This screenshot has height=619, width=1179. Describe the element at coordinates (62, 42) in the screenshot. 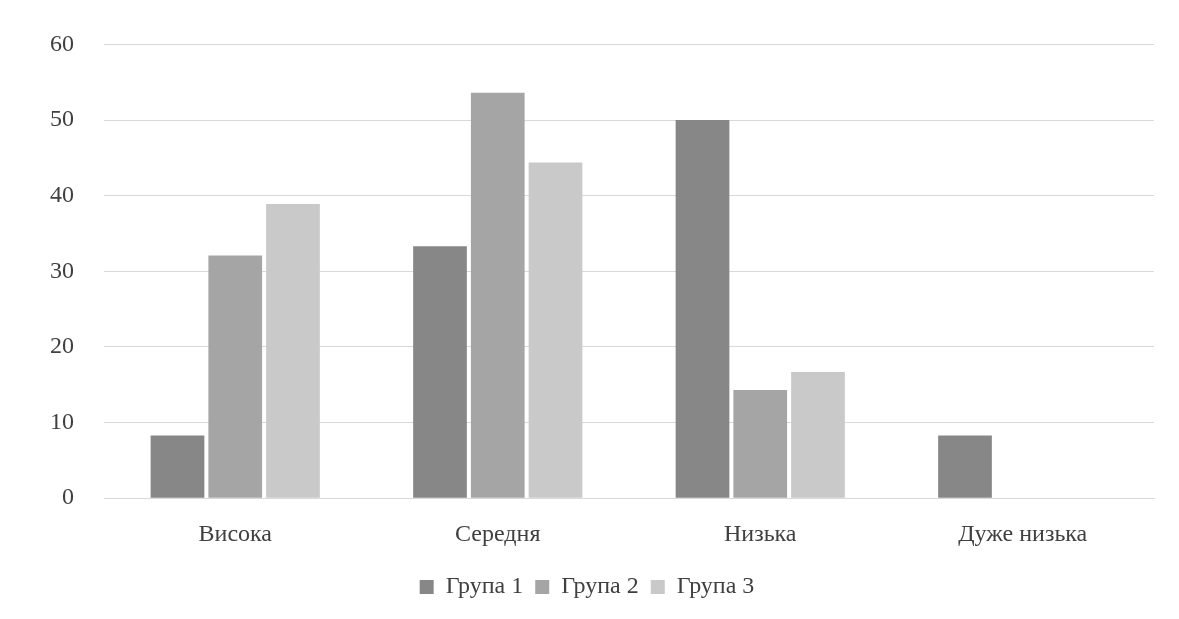

I see `y-tick-label: 60` at that location.